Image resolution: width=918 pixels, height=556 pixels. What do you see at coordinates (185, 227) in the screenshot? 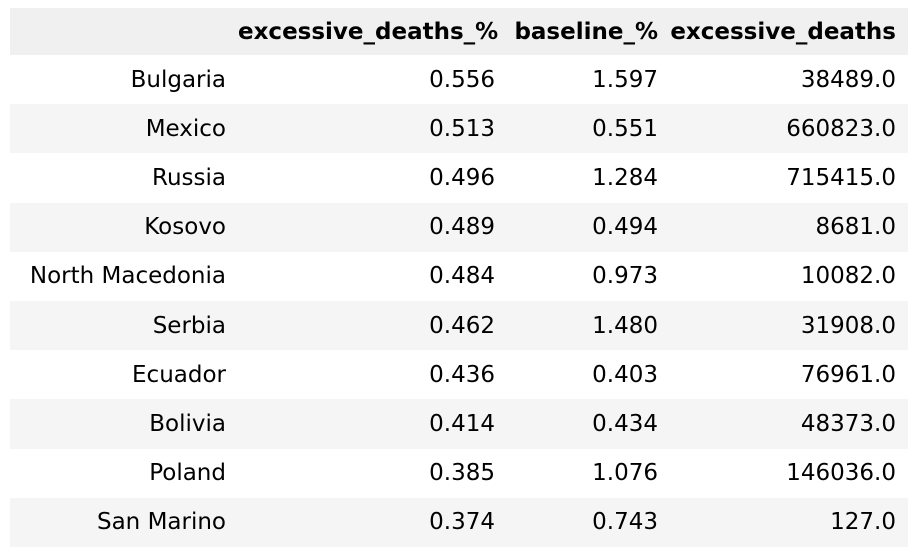
I see `row-index-country: Kosovo` at bounding box center [185, 227].